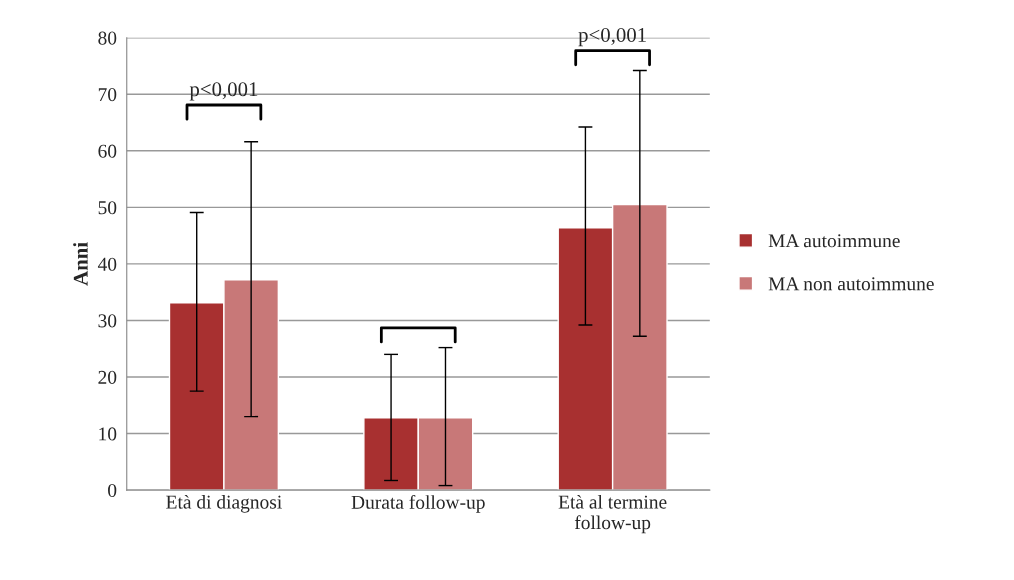  I want to click on y-tick-label: 70, so click(107, 95).